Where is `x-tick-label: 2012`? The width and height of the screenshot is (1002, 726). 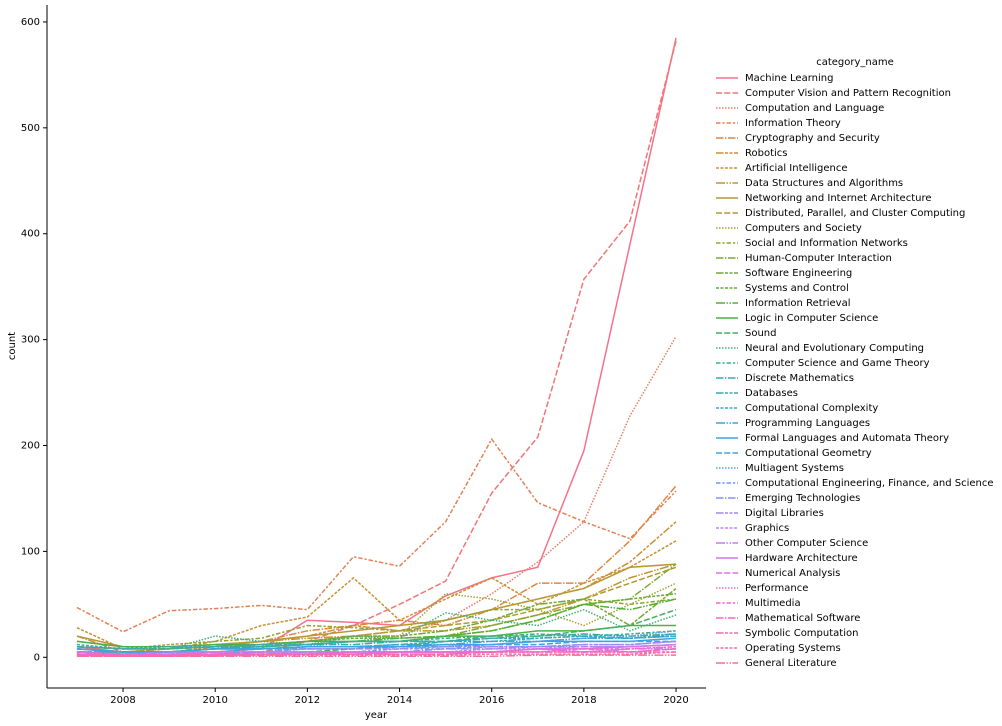
x-tick-label: 2012 is located at coordinates (307, 700).